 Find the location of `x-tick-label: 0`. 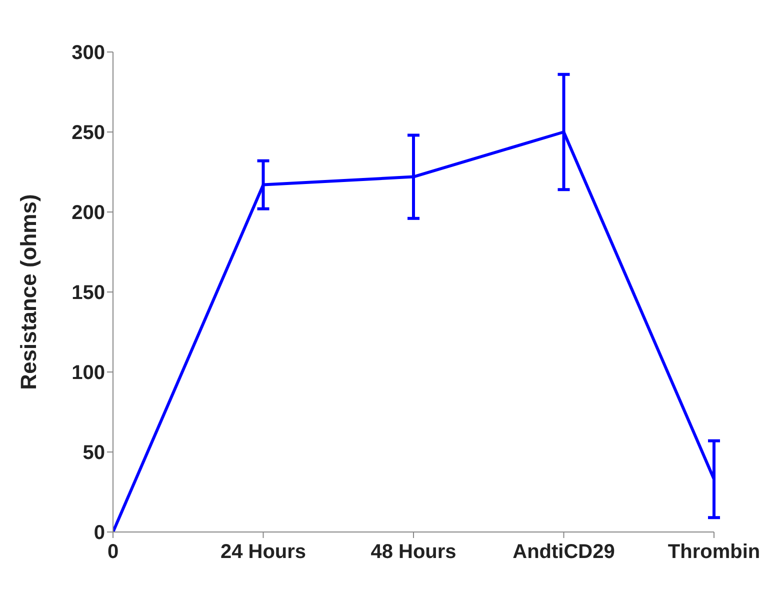

x-tick-label: 0 is located at coordinates (113, 552).